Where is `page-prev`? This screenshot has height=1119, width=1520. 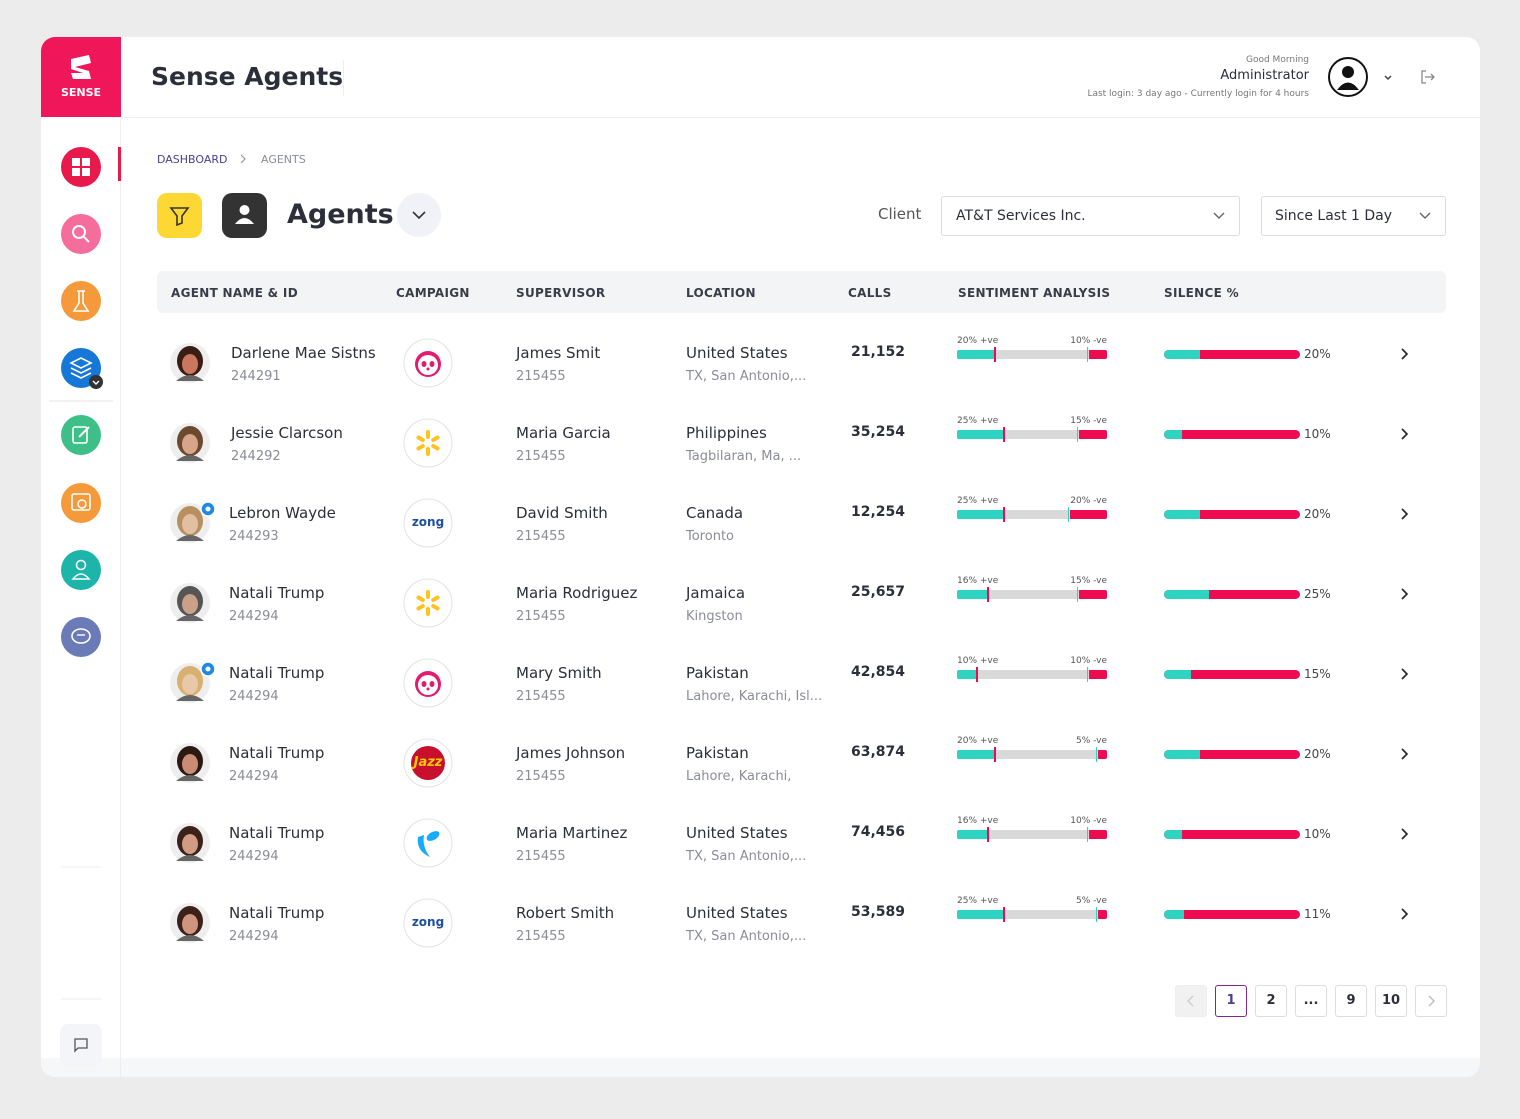 page-prev is located at coordinates (1191, 1001).